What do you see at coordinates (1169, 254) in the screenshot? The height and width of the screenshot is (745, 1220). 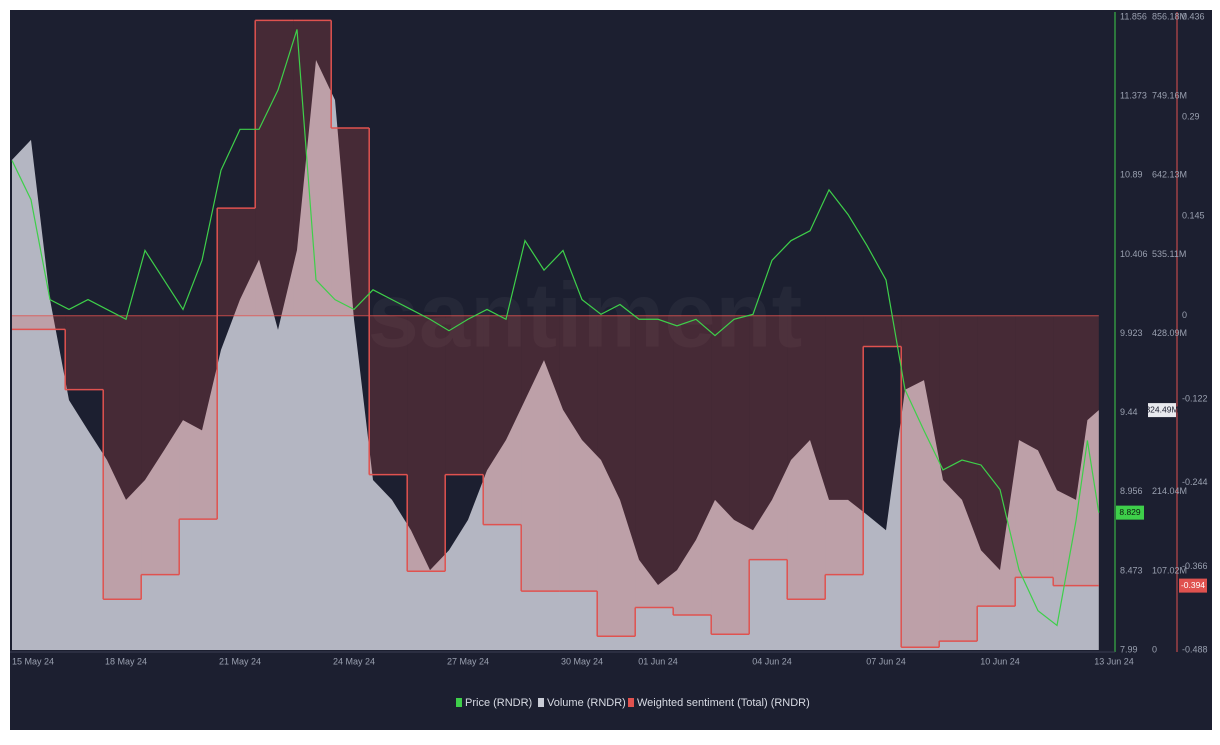 I see `y2ticks-label: 535.11M` at bounding box center [1169, 254].